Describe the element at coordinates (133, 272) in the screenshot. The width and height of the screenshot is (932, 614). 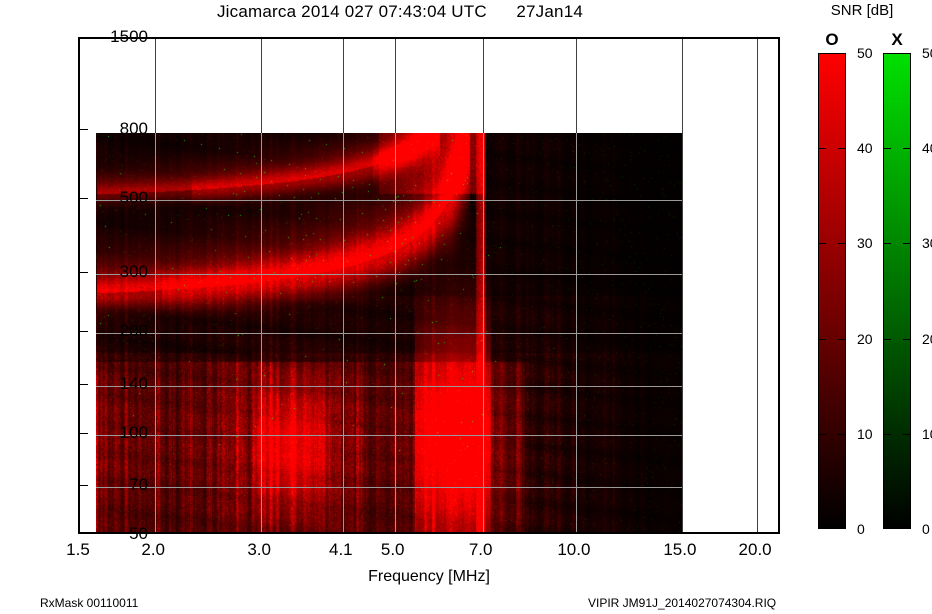
I see `y-tick-label: 300` at that location.